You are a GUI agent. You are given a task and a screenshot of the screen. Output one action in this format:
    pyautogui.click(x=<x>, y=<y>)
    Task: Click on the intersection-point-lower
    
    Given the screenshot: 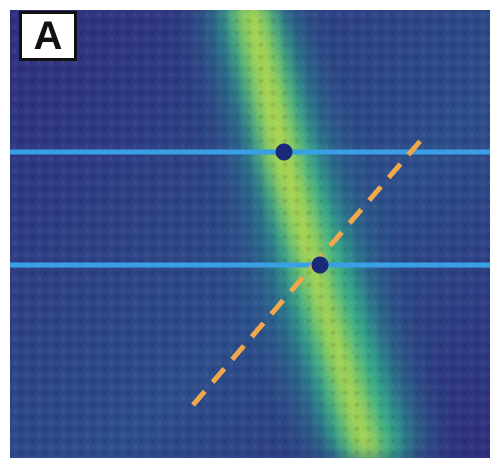 What is the action you would take?
    pyautogui.click(x=320, y=265)
    